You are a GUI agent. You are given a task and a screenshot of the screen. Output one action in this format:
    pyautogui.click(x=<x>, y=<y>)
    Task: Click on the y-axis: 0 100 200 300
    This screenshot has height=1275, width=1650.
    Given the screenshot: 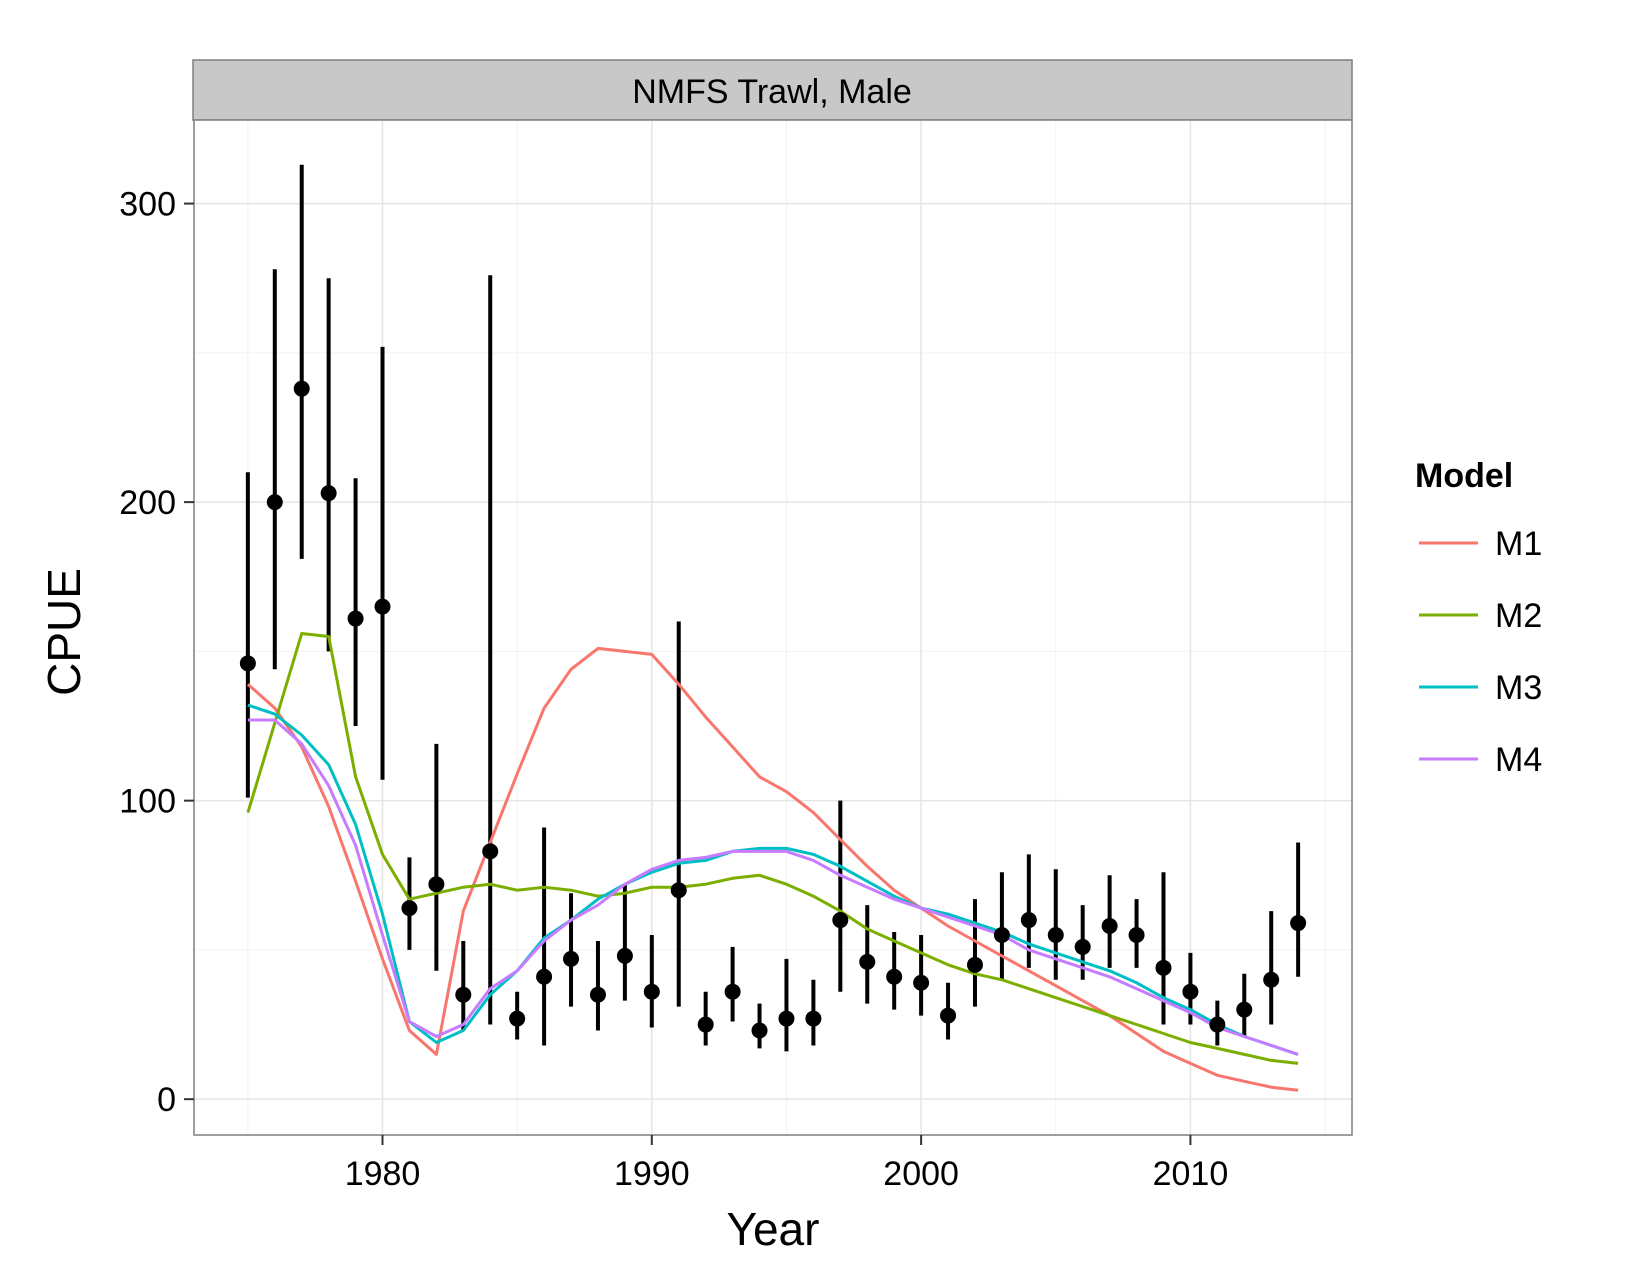 What is the action you would take?
    pyautogui.click(x=156, y=652)
    